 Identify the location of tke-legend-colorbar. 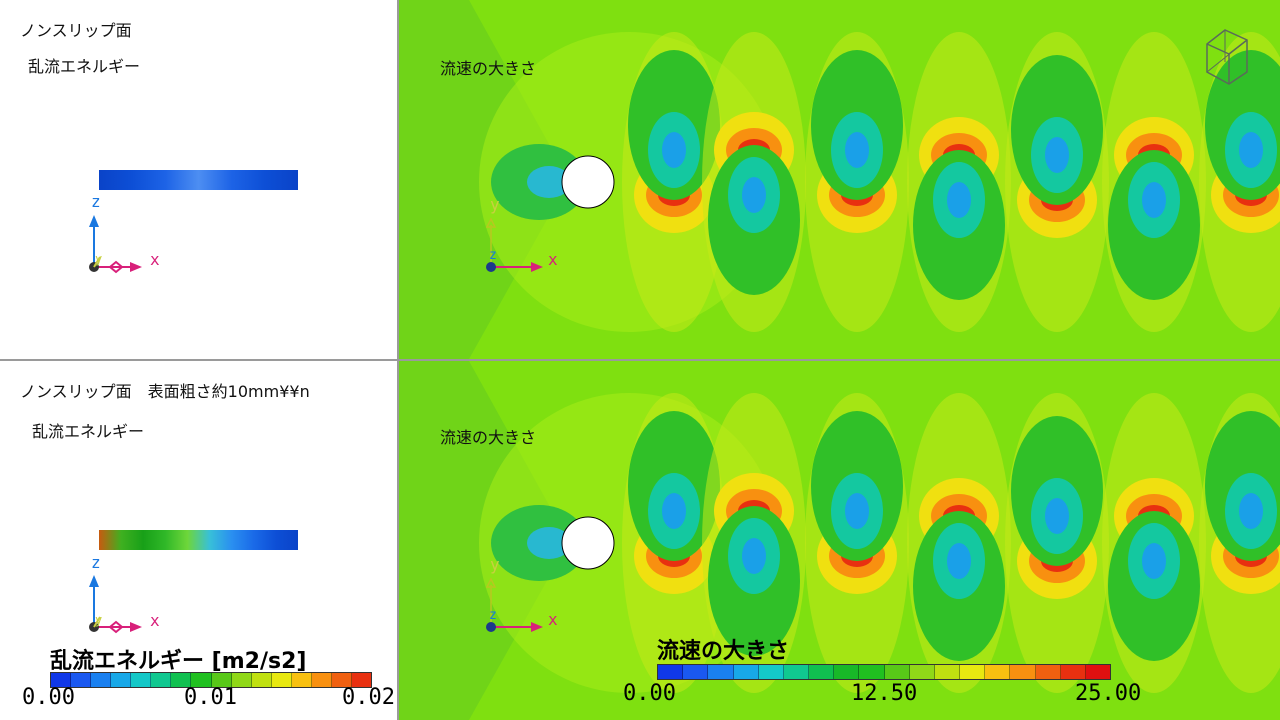
(211, 680).